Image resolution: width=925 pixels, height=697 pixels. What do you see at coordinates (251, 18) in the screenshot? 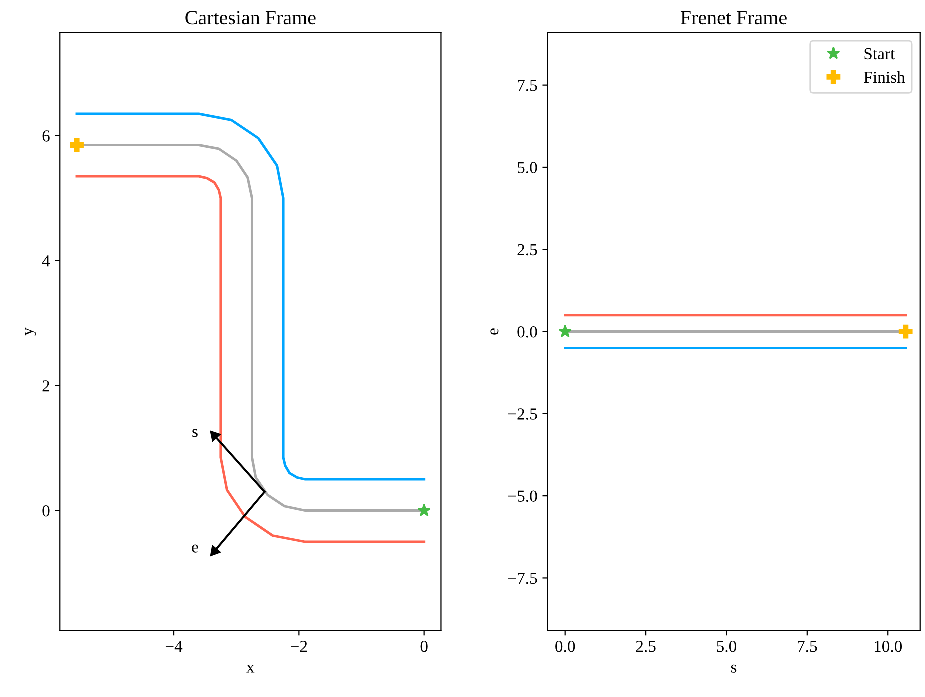
I see `chart-title: Cartesian Frame` at bounding box center [251, 18].